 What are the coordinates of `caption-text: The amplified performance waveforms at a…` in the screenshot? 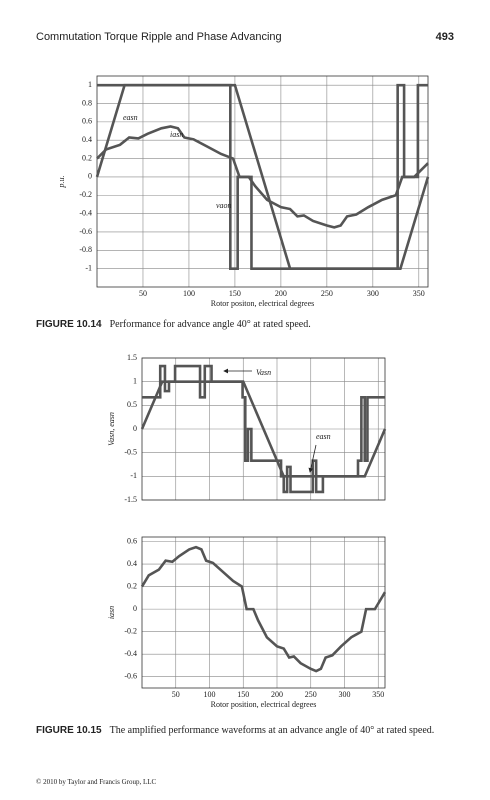 It's located at (272, 730).